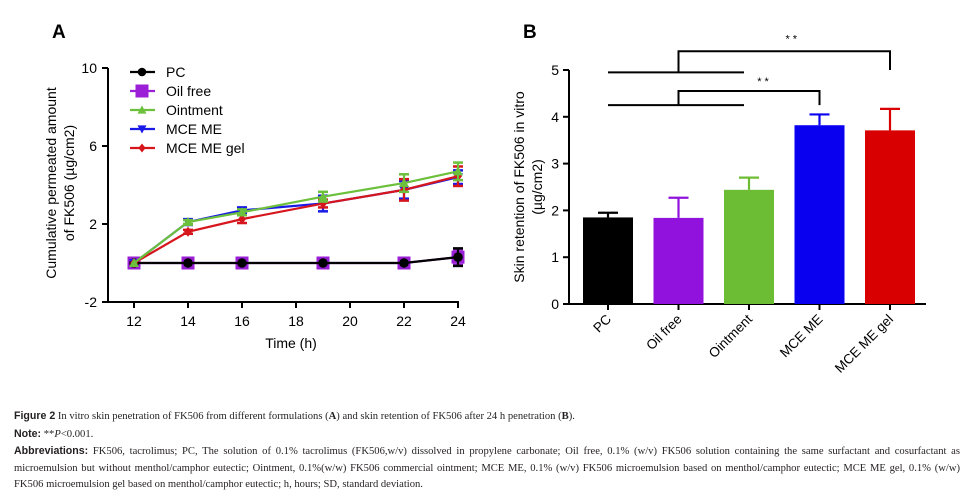 The height and width of the screenshot is (502, 974). What do you see at coordinates (332, 416) in the screenshot?
I see `figure-bold-a: A` at bounding box center [332, 416].